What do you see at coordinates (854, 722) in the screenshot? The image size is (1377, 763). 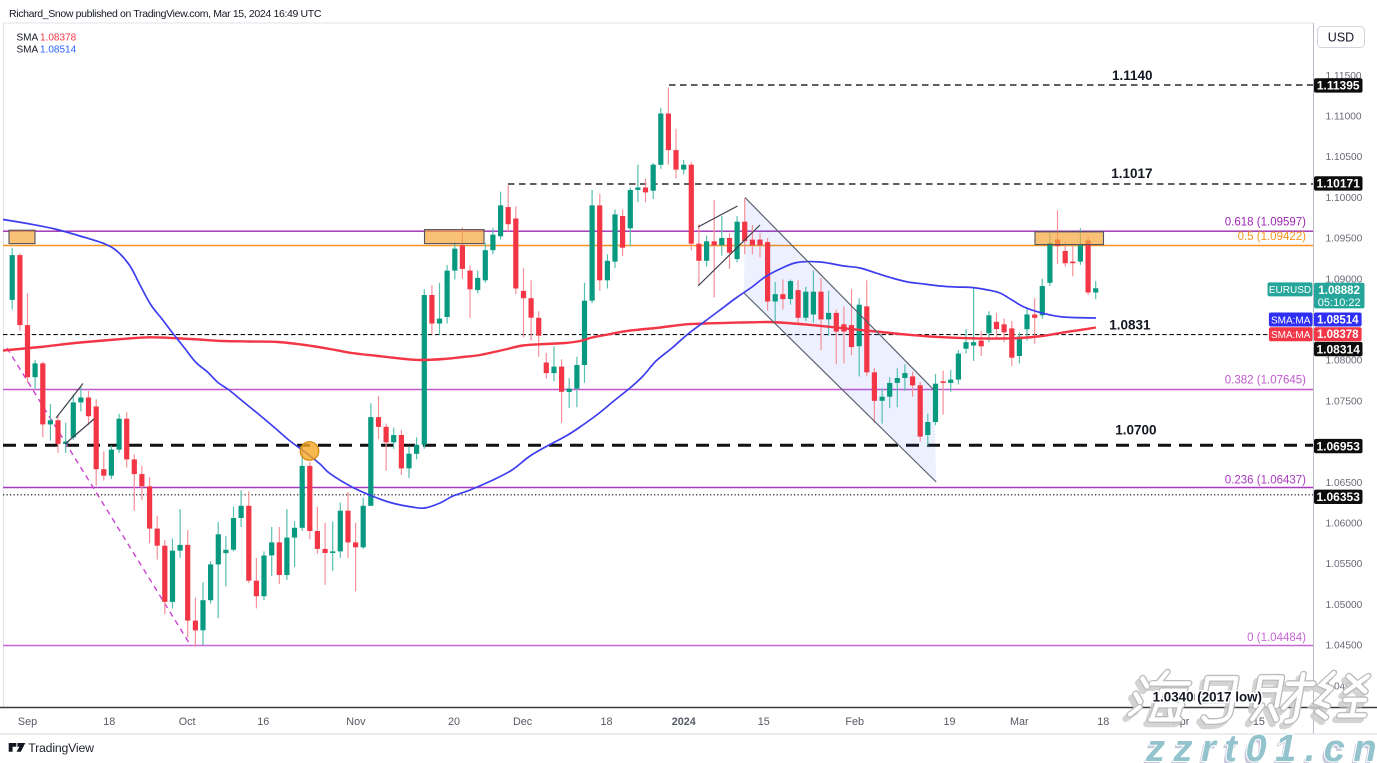 I see `svg-text: Feb` at bounding box center [854, 722].